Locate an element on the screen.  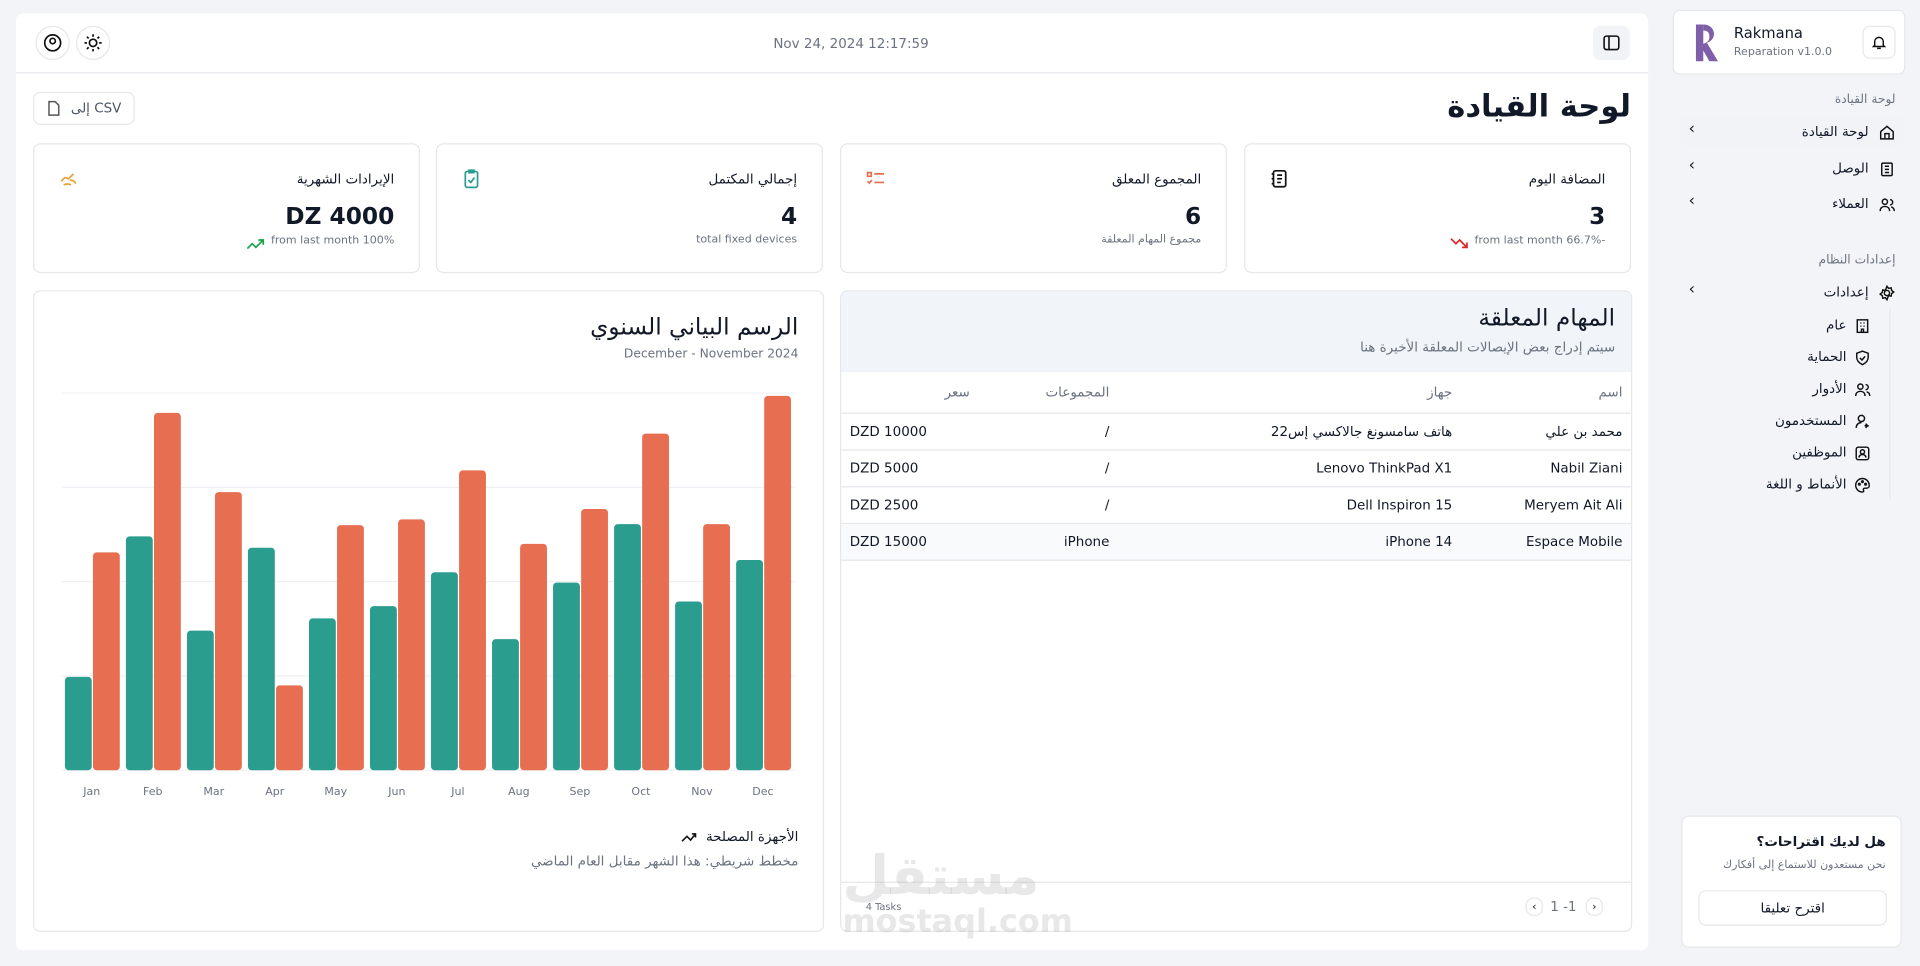
table-header-bg is located at coordinates (1236, 332).